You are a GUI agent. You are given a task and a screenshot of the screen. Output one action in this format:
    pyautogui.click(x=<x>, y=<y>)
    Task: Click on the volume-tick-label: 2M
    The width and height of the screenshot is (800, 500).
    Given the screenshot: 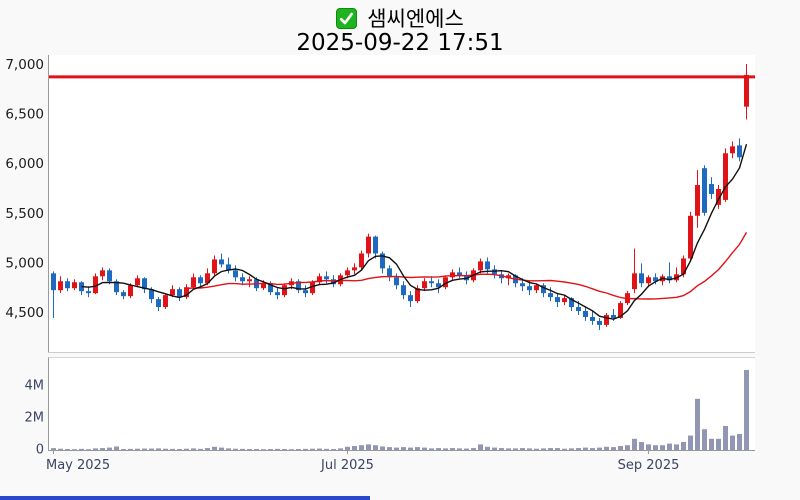 What is the action you would take?
    pyautogui.click(x=35, y=418)
    